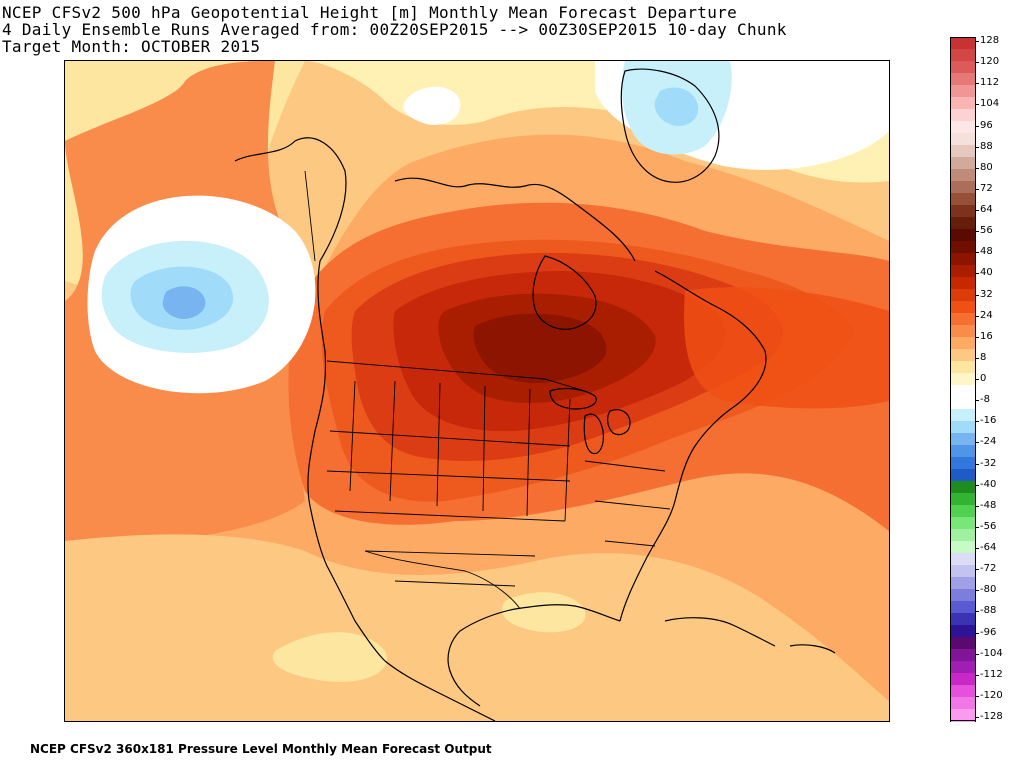  I want to click on lake-michigan-outline, so click(593, 434).